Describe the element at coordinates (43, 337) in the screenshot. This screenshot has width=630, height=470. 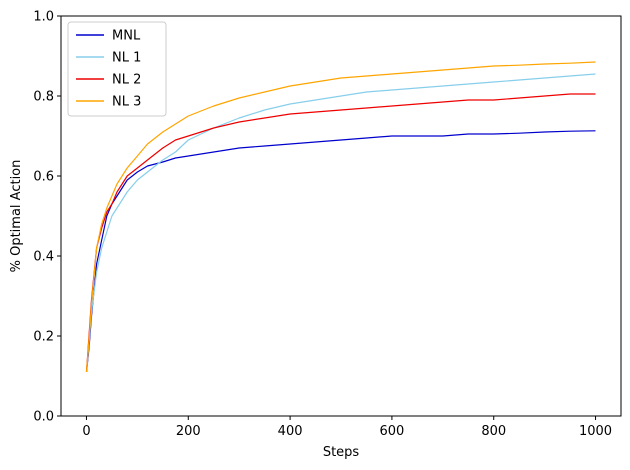
I see `y-tick-label: 0.2` at that location.